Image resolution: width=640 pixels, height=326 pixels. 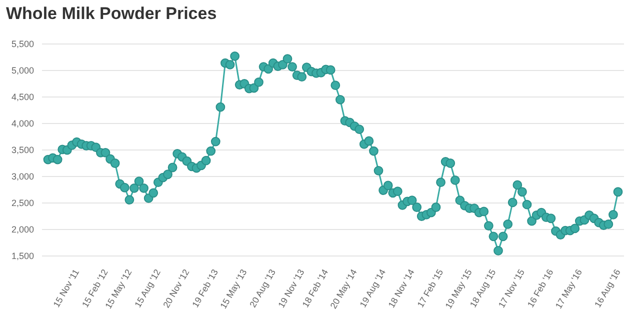 I want to click on y-tick-label: 1,500, so click(x=22, y=256).